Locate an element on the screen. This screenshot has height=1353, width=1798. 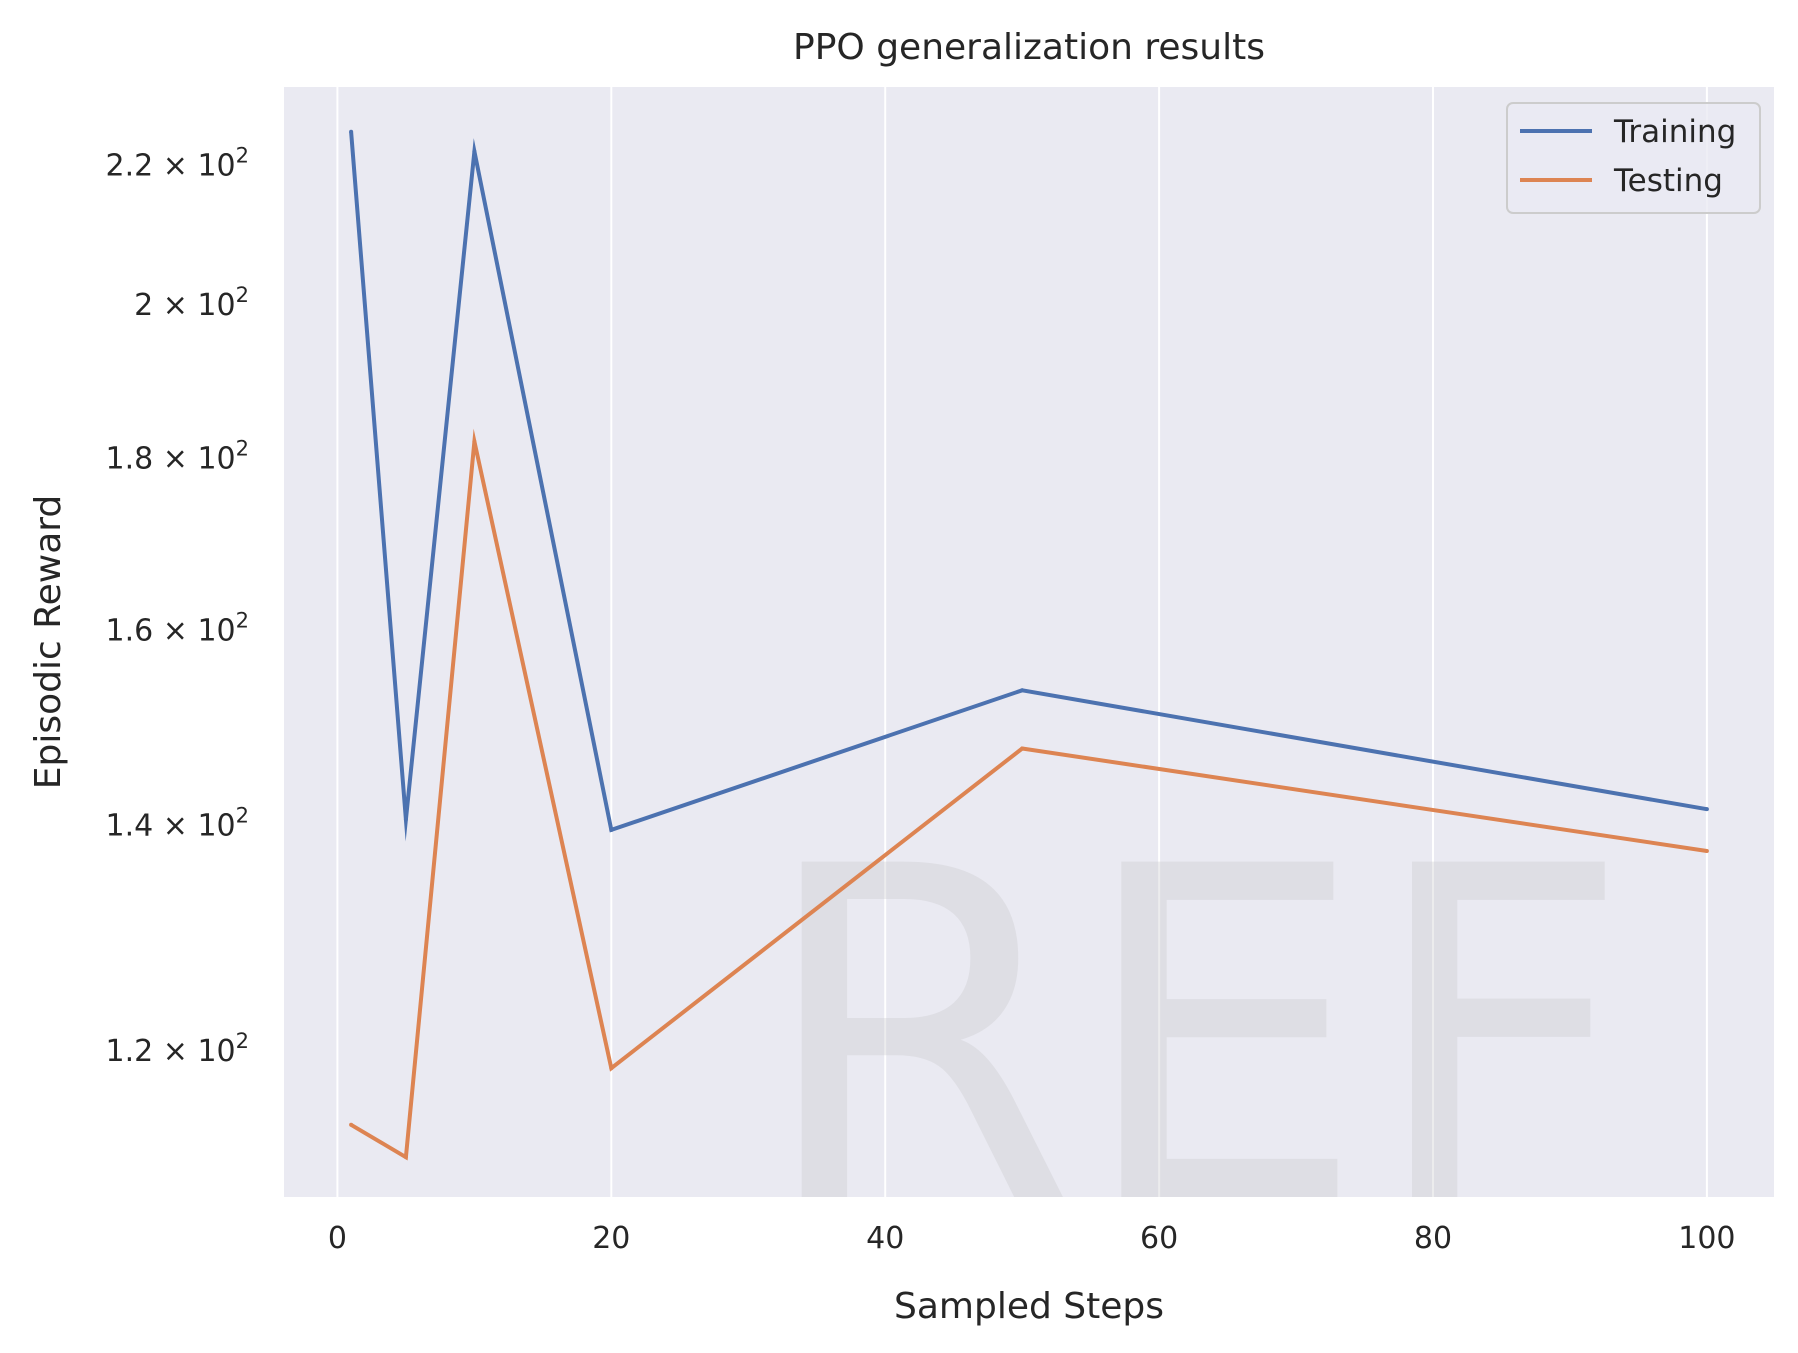
x-tick-label-20: 20 is located at coordinates (611, 1238).